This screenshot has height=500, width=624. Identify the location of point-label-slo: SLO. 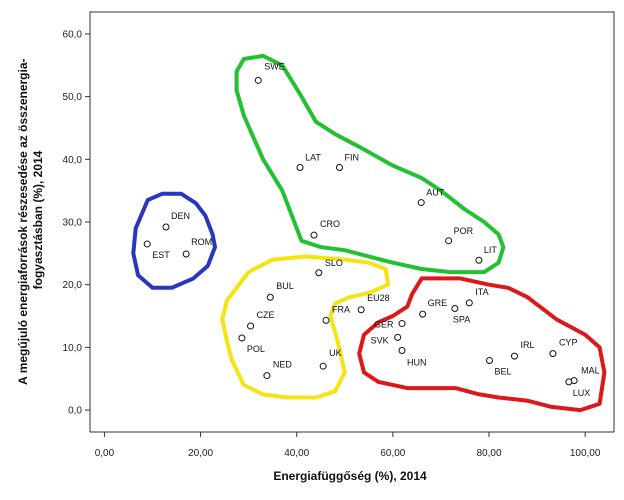
(334, 263).